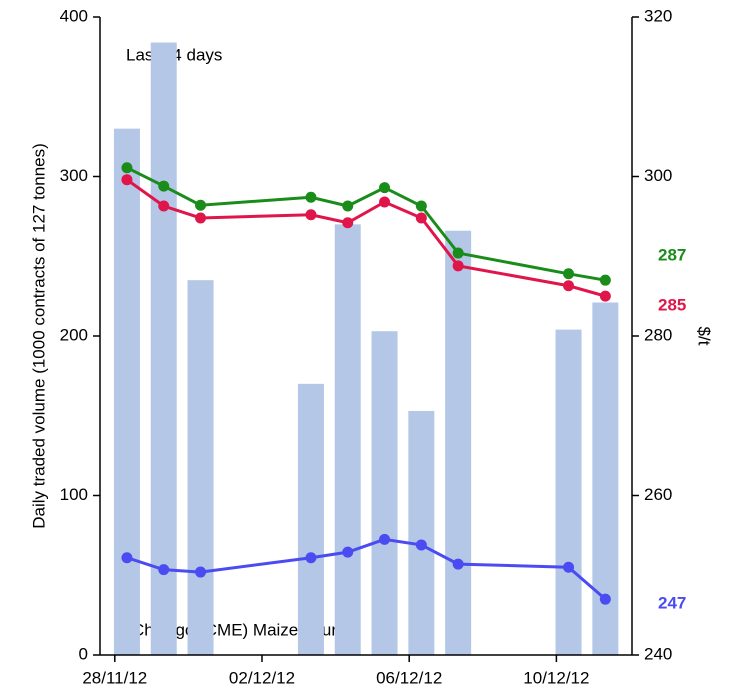 The image size is (734, 700). What do you see at coordinates (658, 15) in the screenshot?
I see `y2-tick-label: 320` at bounding box center [658, 15].